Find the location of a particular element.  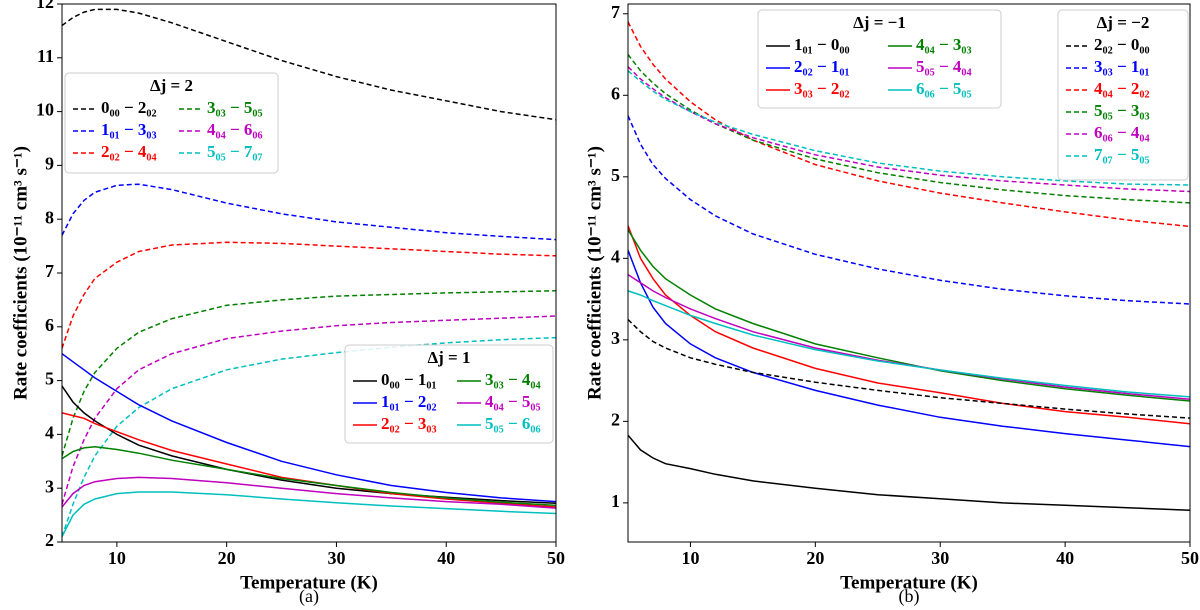

panel-caption: (b) is located at coordinates (909, 596).